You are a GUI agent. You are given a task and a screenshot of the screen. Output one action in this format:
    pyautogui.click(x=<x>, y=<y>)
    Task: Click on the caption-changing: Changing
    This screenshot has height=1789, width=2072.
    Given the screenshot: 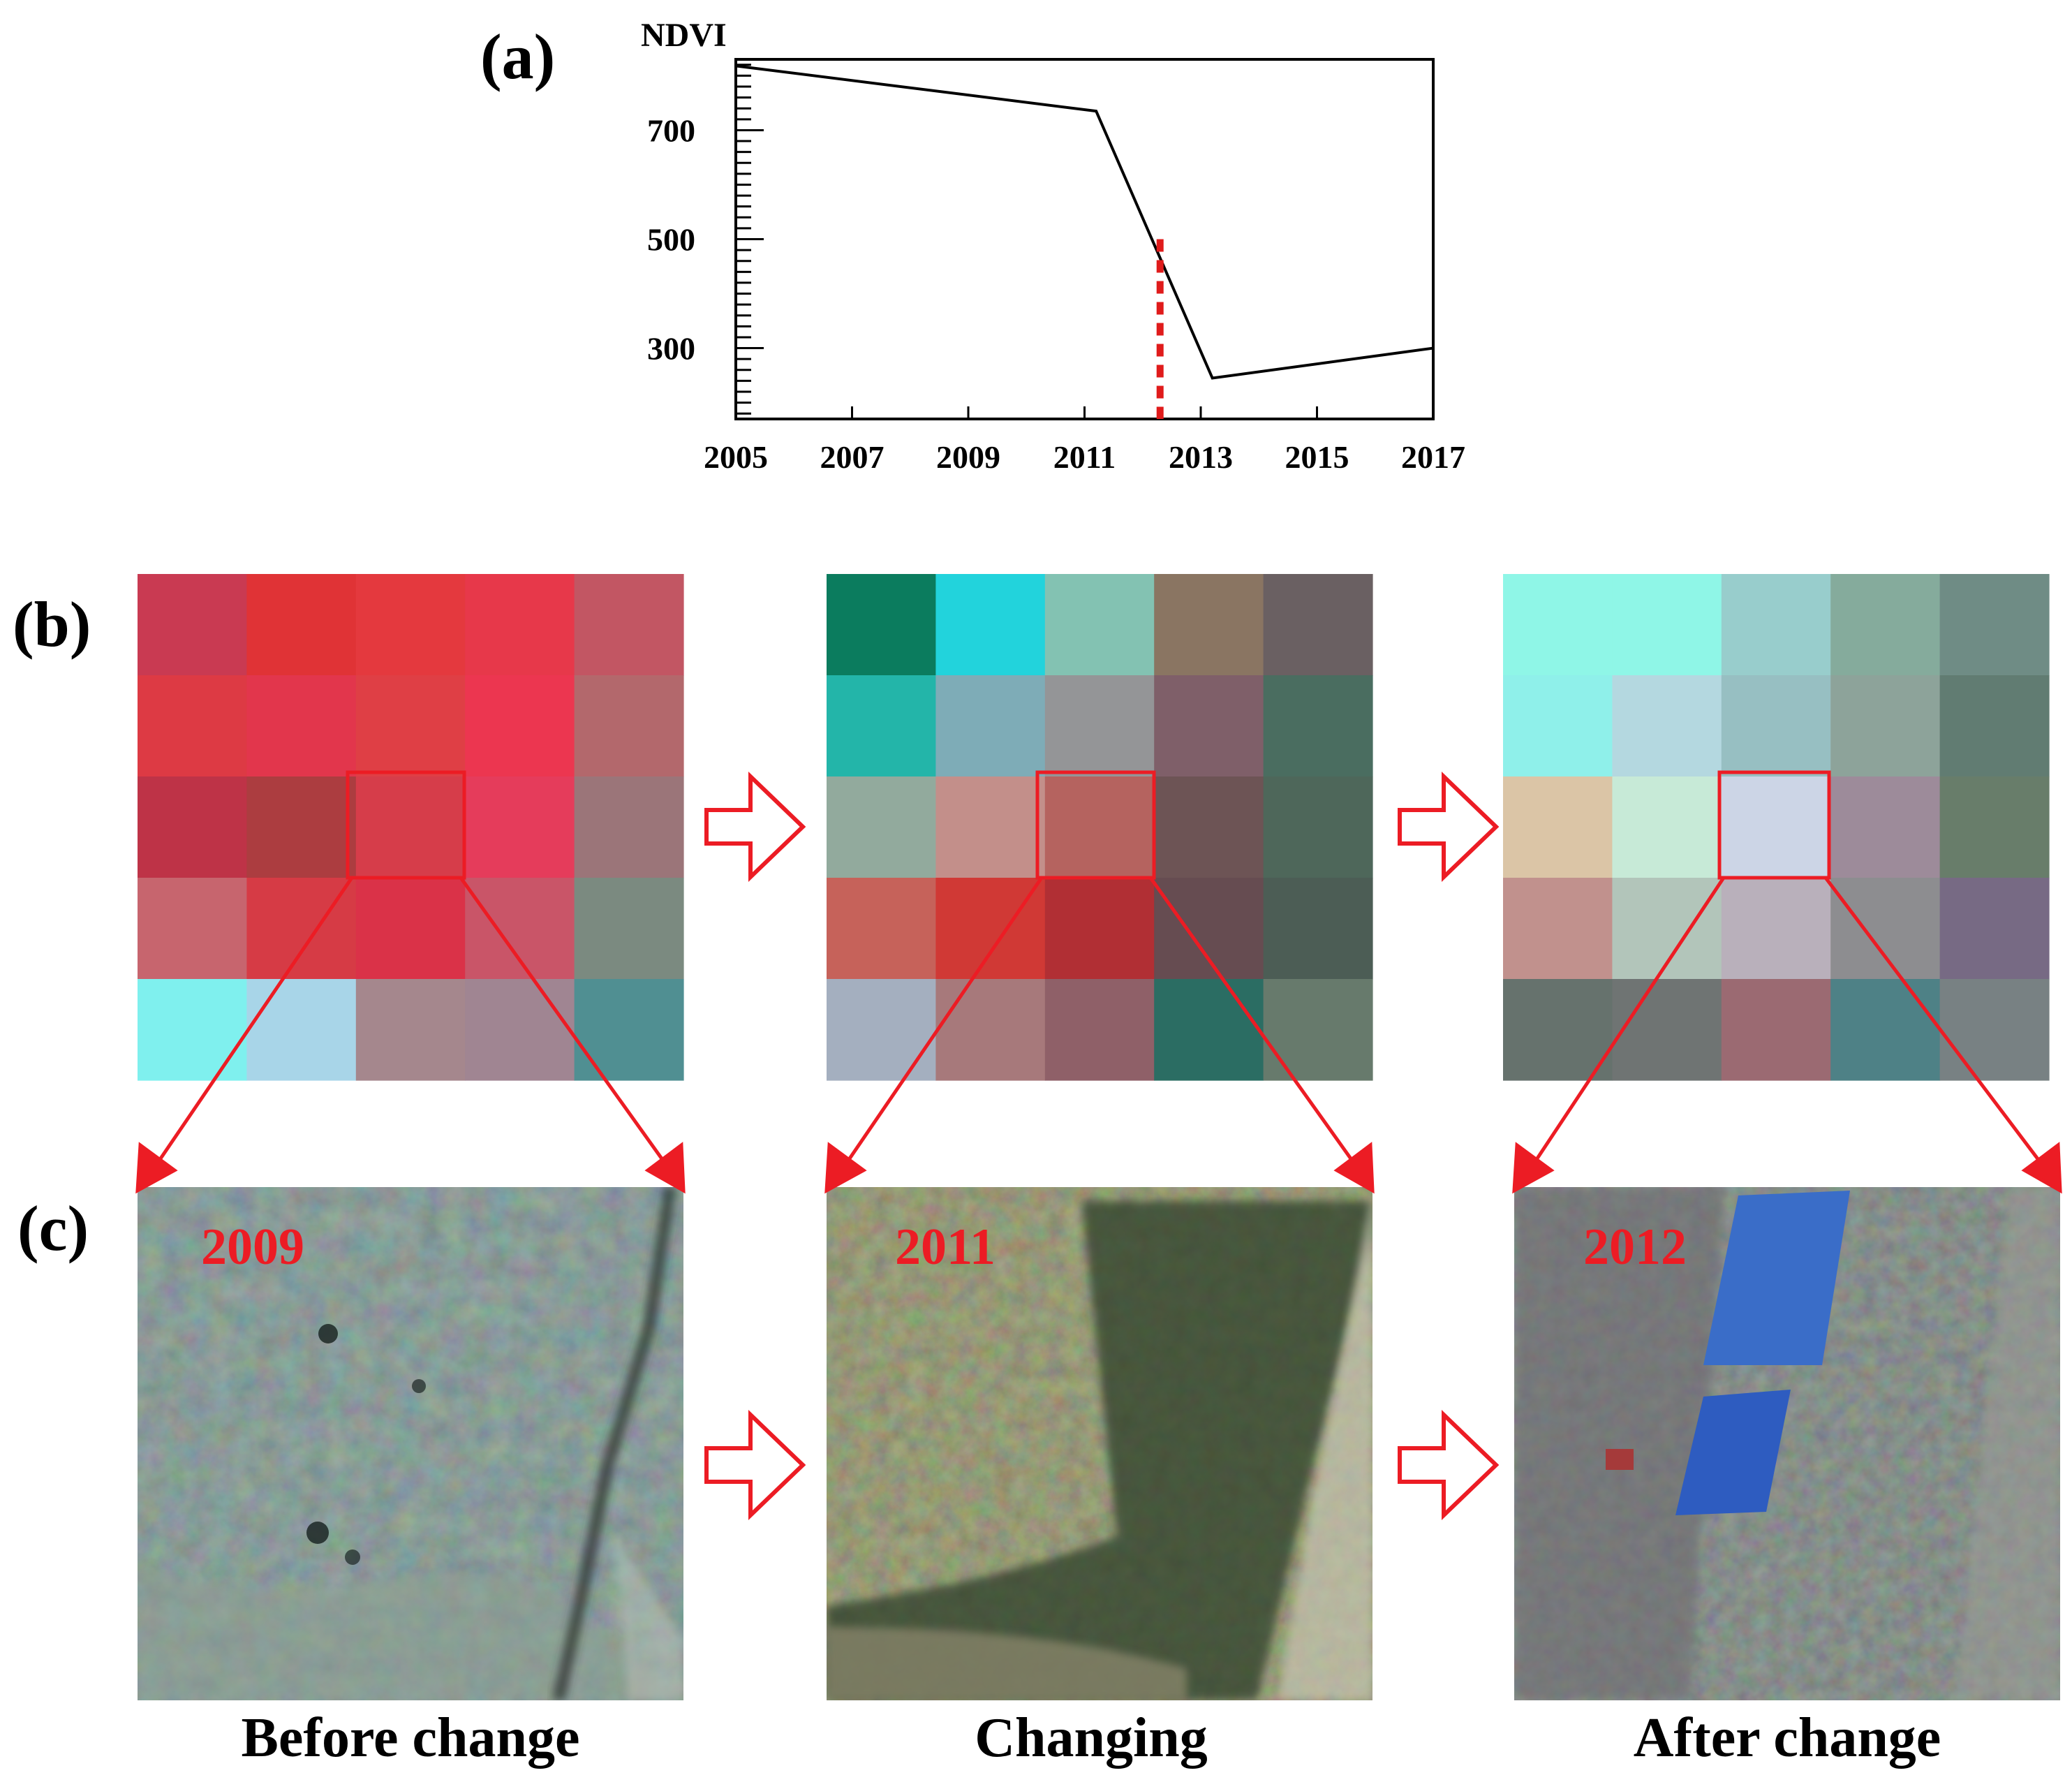 What is the action you would take?
    pyautogui.click(x=1091, y=1738)
    